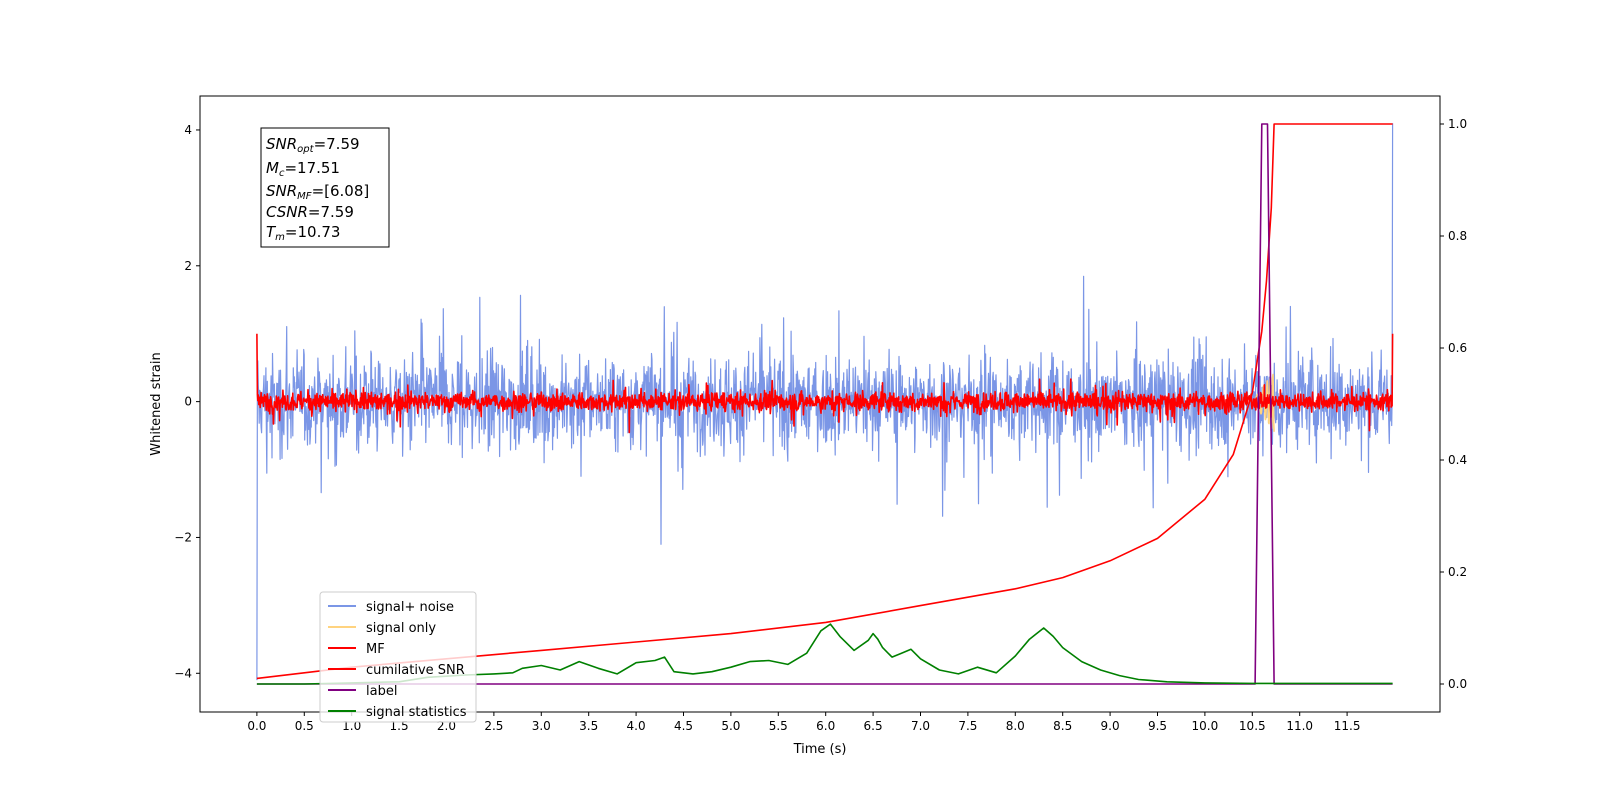 The width and height of the screenshot is (1600, 800). What do you see at coordinates (375, 649) in the screenshot?
I see `legend-label-mf: MF` at bounding box center [375, 649].